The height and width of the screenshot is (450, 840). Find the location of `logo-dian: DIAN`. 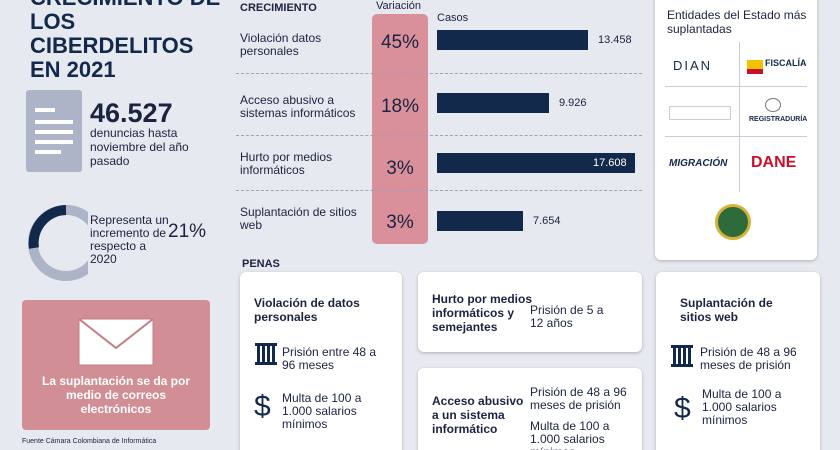

logo-dian: DIAN is located at coordinates (693, 65).